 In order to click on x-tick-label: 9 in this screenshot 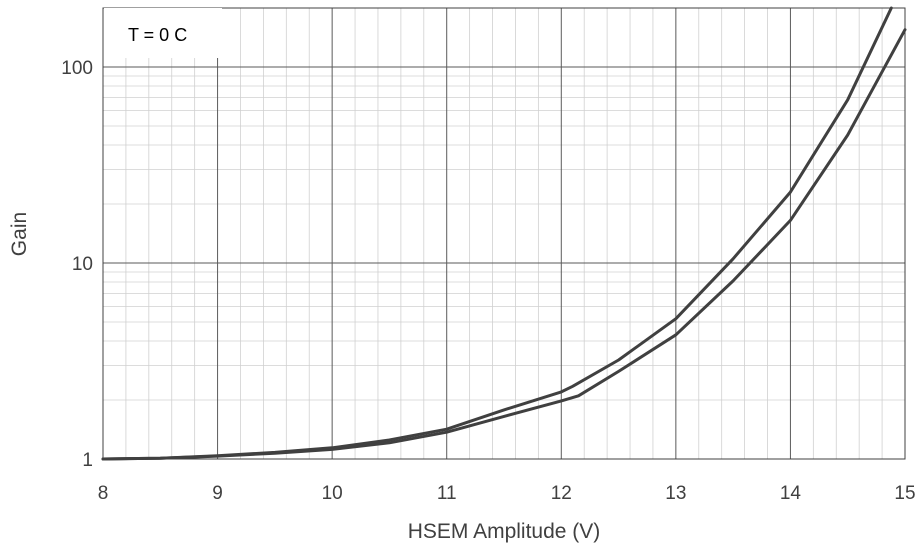, I will do `click(217, 493)`.